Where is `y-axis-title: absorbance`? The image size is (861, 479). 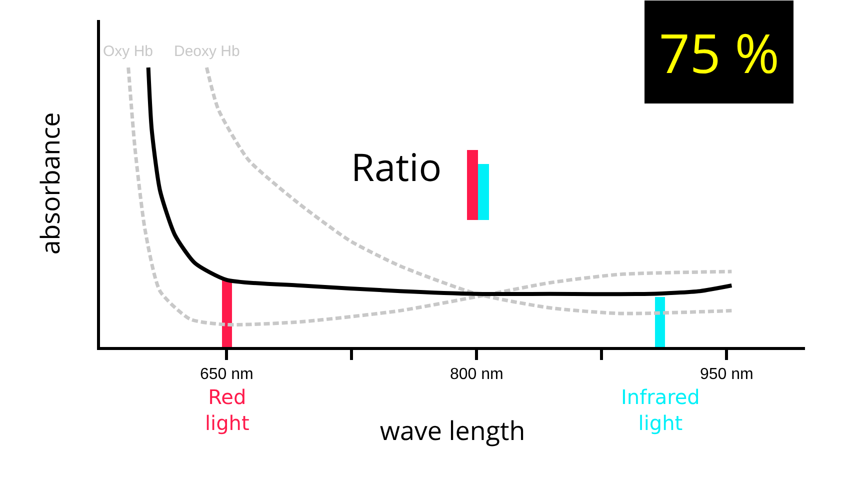
y-axis-title: absorbance is located at coordinates (49, 183).